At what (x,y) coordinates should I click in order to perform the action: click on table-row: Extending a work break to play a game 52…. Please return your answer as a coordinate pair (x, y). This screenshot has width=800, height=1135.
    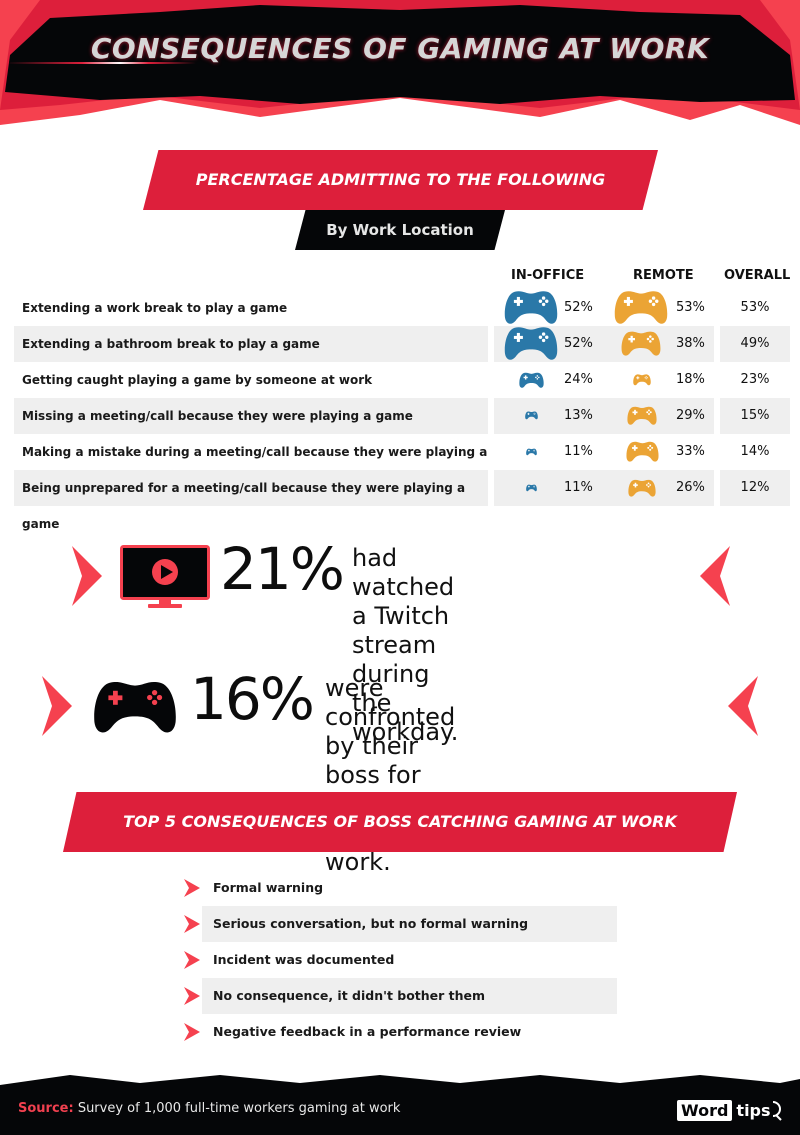
    Looking at the image, I should click on (402, 308).